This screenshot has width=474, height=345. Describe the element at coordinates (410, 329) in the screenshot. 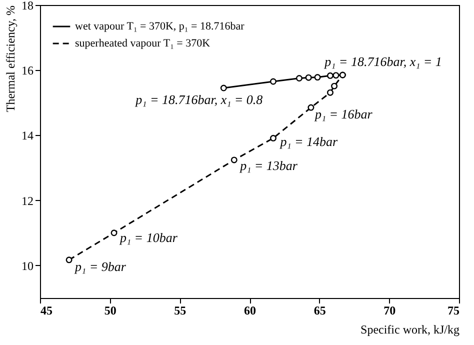

I see `x-axis-title: Specific work, kJ/kg` at that location.